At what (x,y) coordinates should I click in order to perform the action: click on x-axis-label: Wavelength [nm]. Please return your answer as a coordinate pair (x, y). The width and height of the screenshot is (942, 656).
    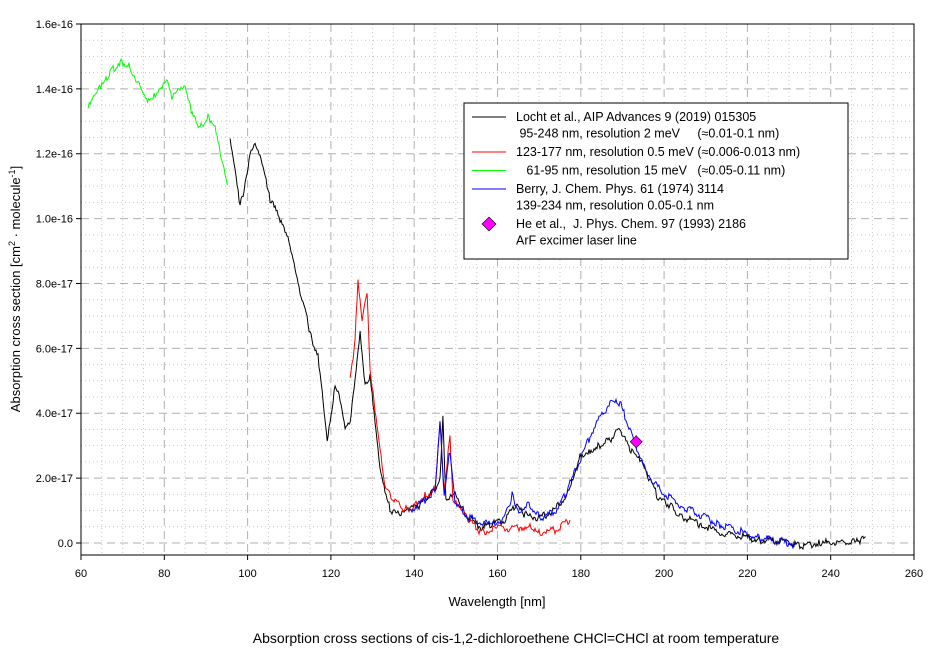
    Looking at the image, I should click on (496, 601).